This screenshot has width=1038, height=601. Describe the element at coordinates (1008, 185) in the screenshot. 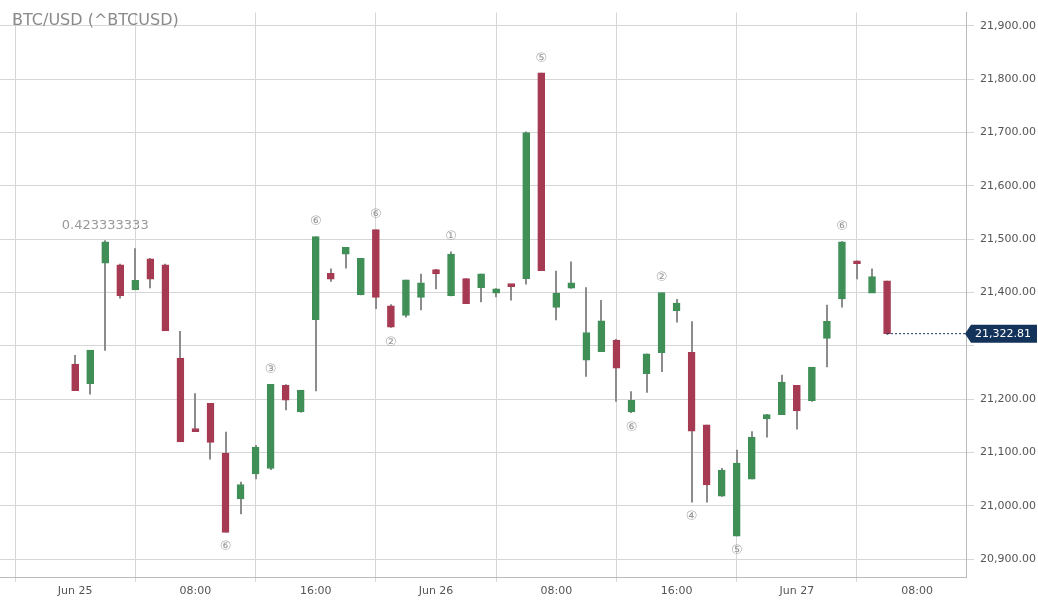

I see `y-tick-label: 21,600.00` at that location.